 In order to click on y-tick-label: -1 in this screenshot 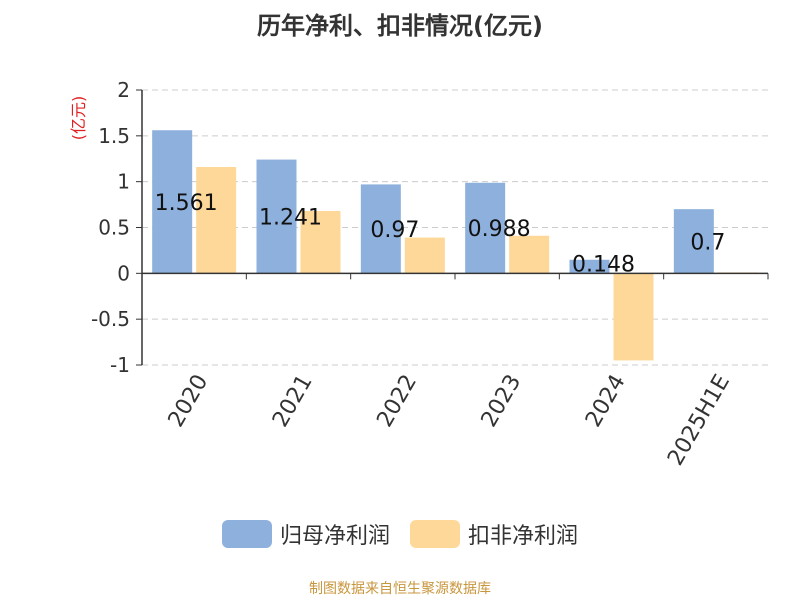, I will do `click(120, 365)`.